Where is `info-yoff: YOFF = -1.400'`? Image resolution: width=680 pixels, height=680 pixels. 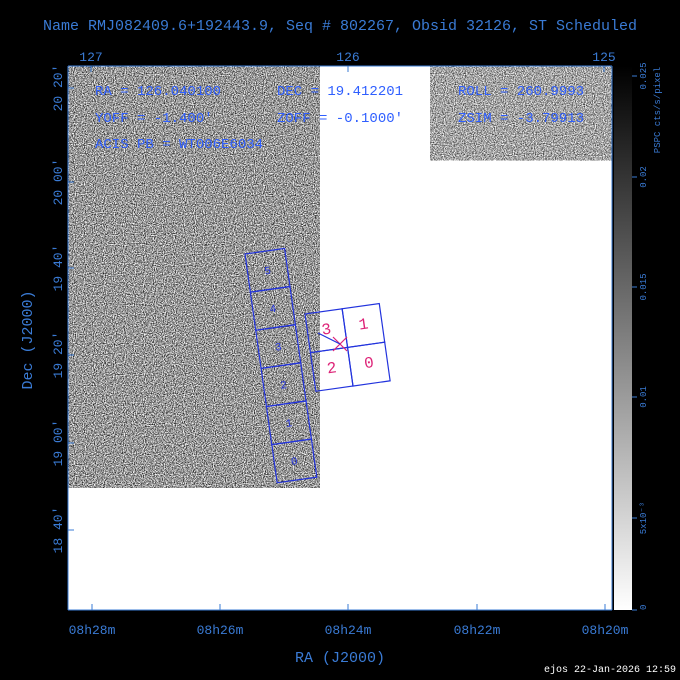 info-yoff: YOFF = -1.400' is located at coordinates (154, 119).